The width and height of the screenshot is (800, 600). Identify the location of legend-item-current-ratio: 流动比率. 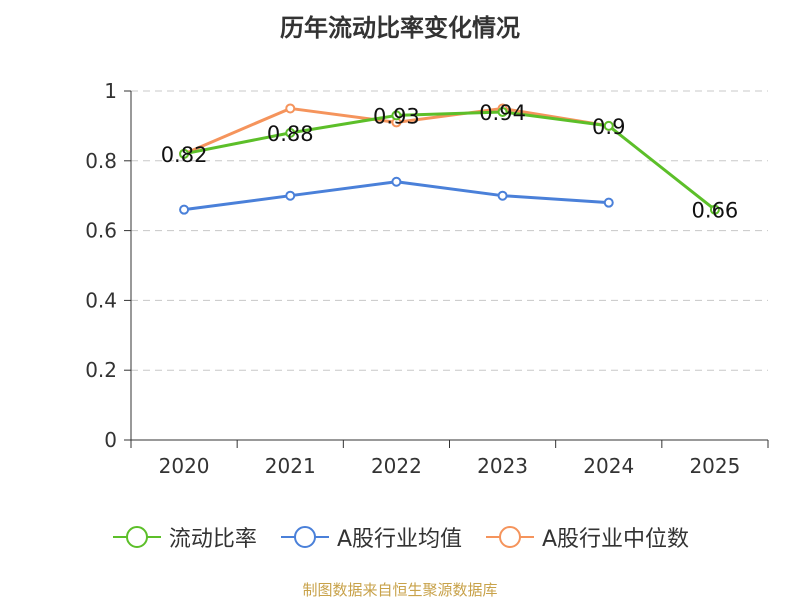
(184, 537).